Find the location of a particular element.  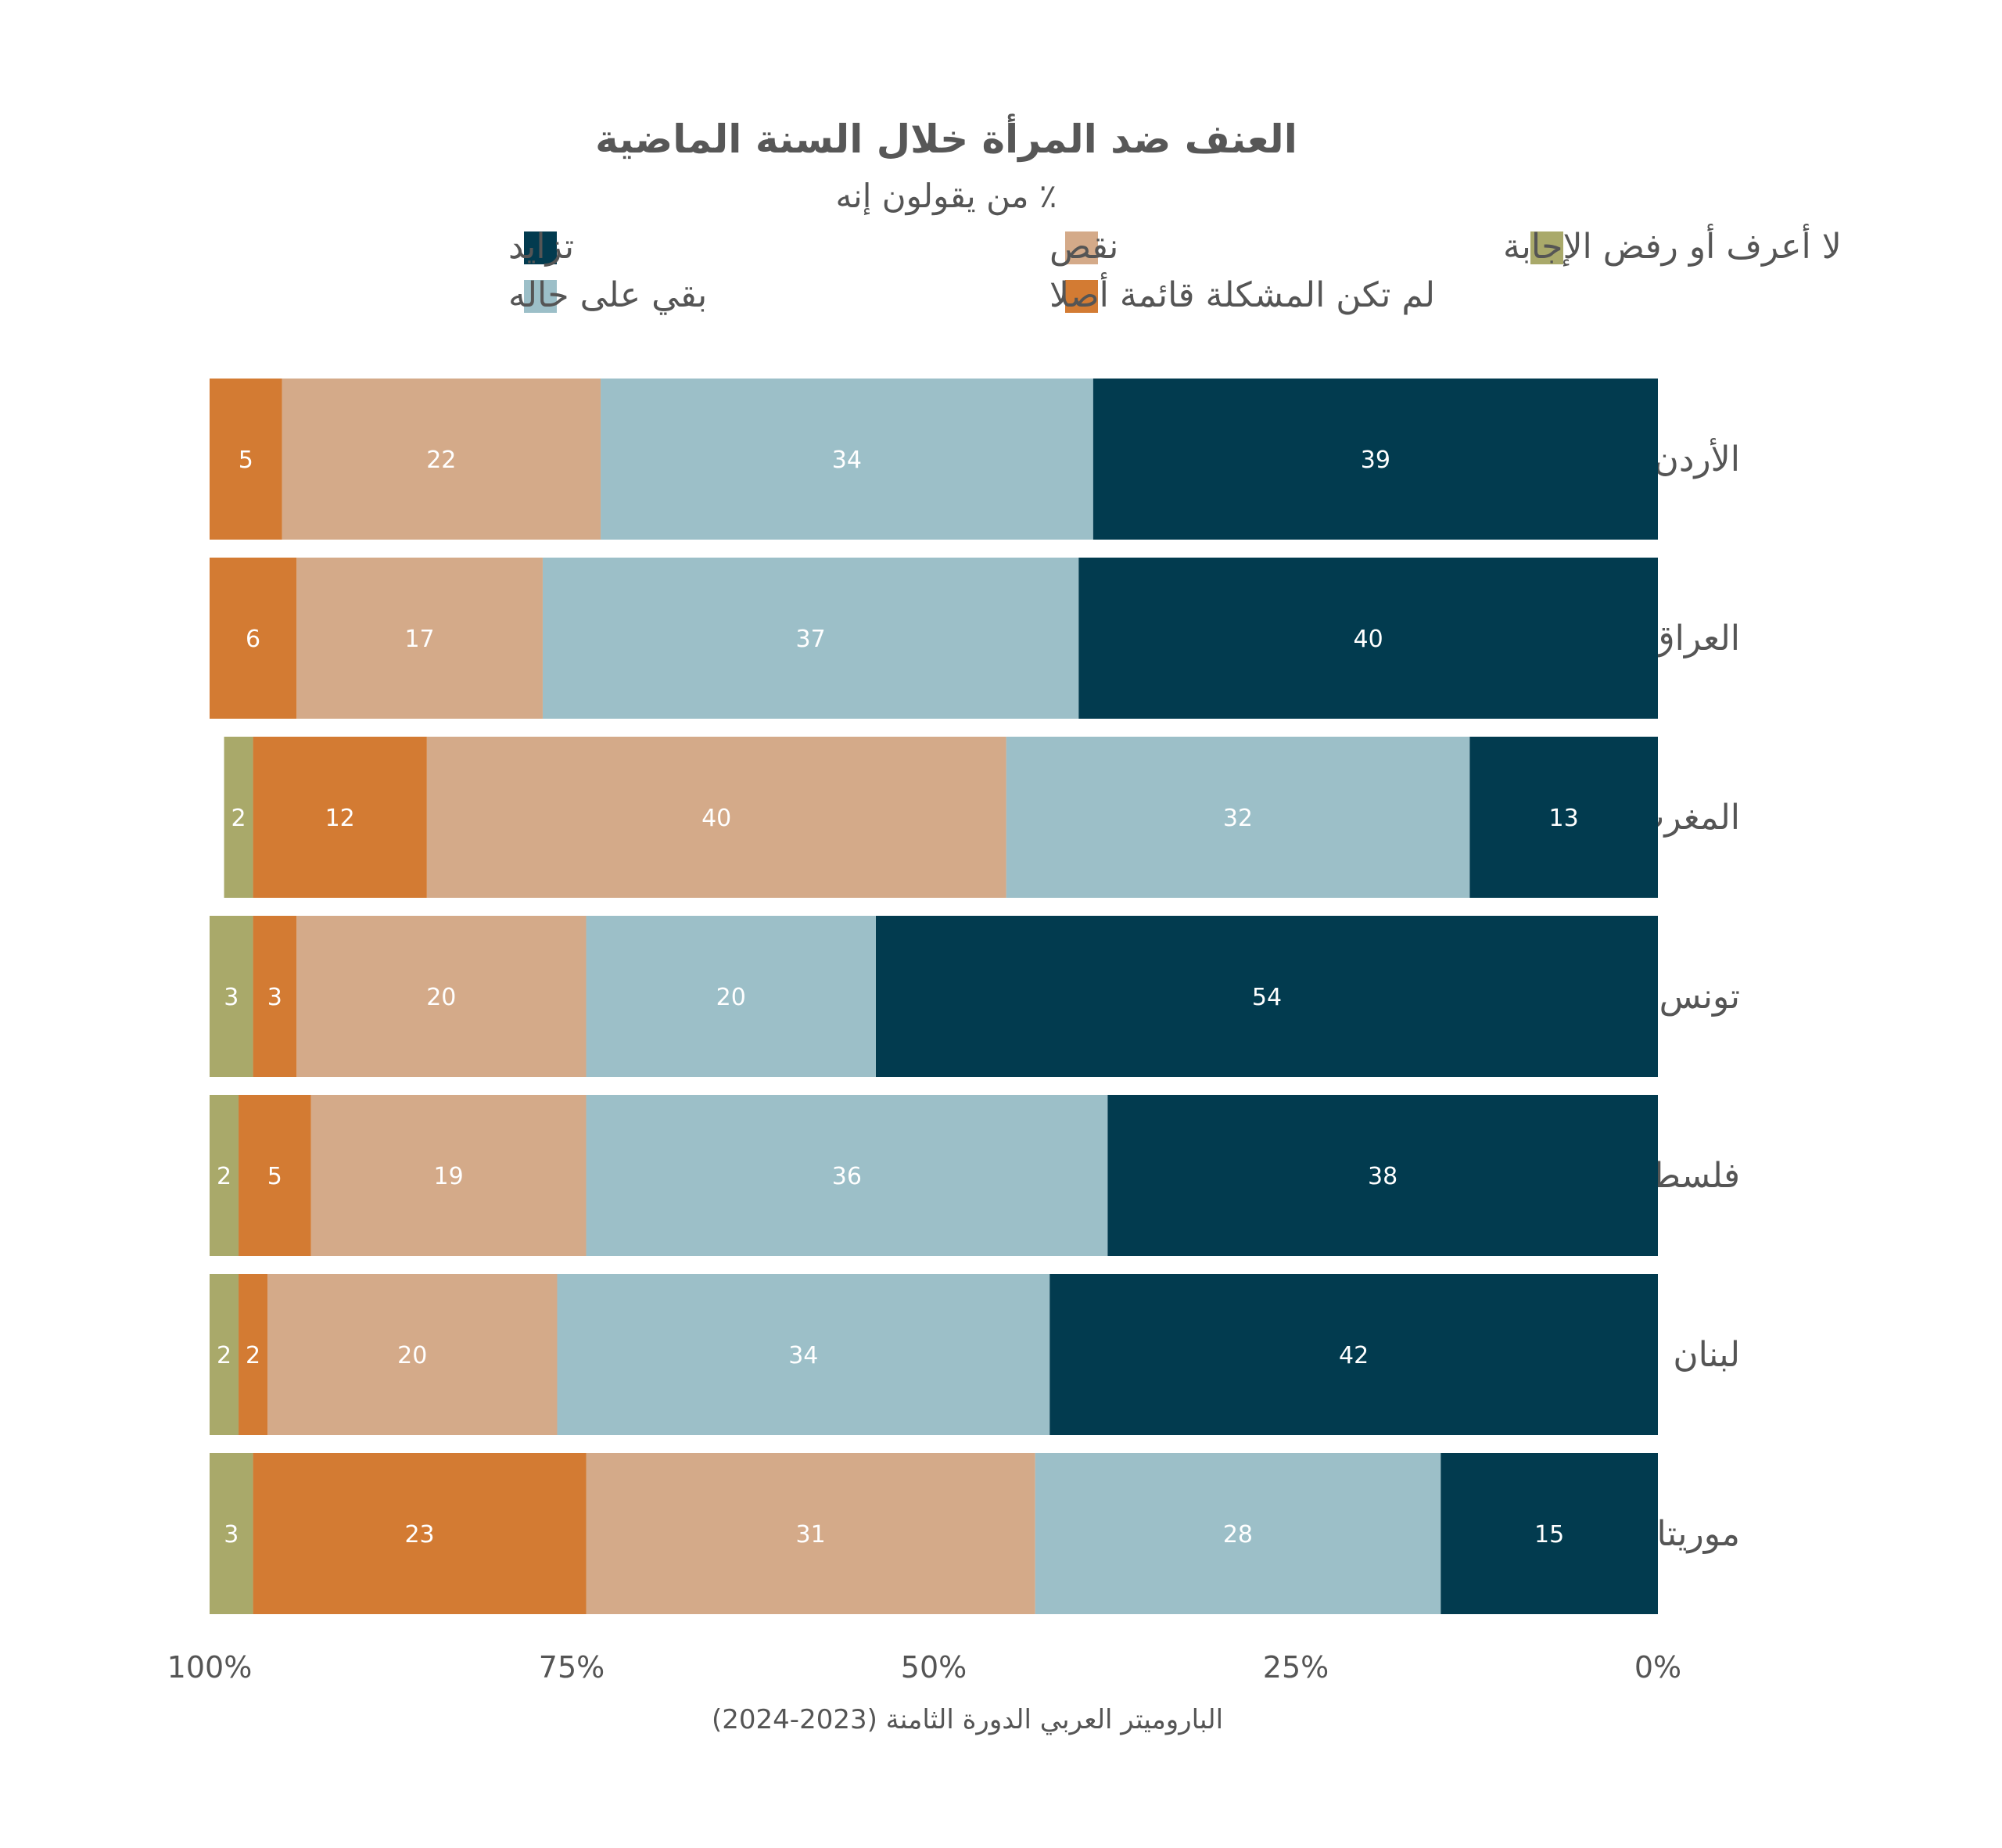

legend-item: تزايد is located at coordinates (541, 247).